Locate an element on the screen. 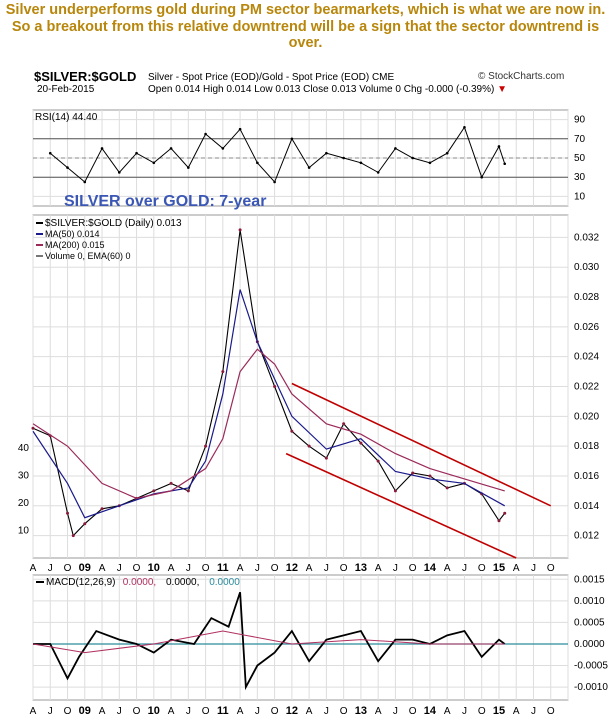 Image resolution: width=611 pixels, height=722 pixels. x-tick-label: 14 is located at coordinates (430, 568).